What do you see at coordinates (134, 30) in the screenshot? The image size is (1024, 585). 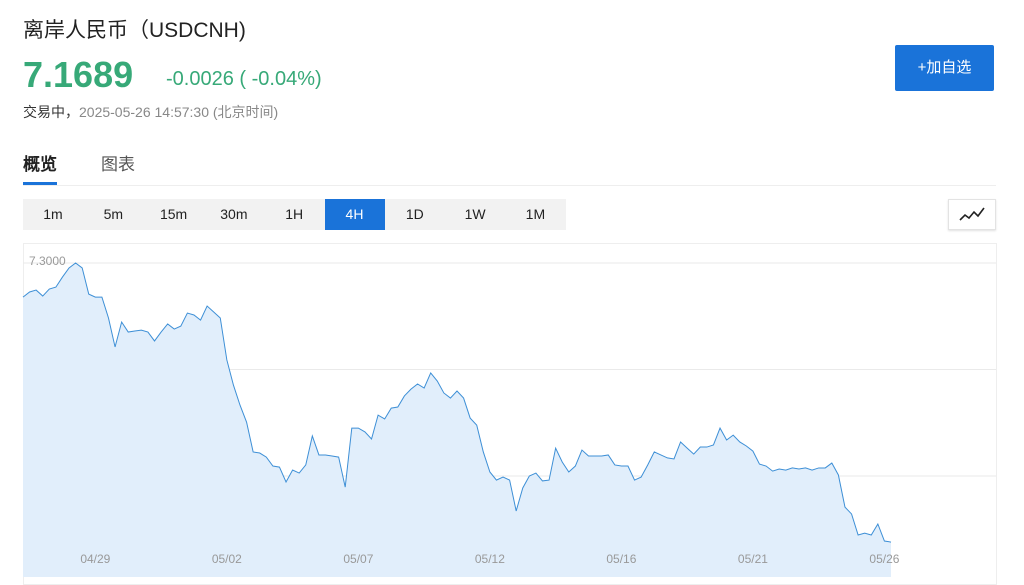 I see `title: 离岸人民币（USDCNH)` at bounding box center [134, 30].